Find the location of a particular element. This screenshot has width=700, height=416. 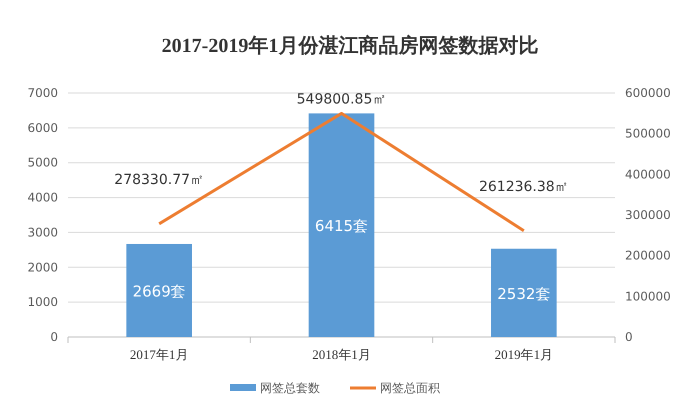

data-label: 2532套 is located at coordinates (523, 293).